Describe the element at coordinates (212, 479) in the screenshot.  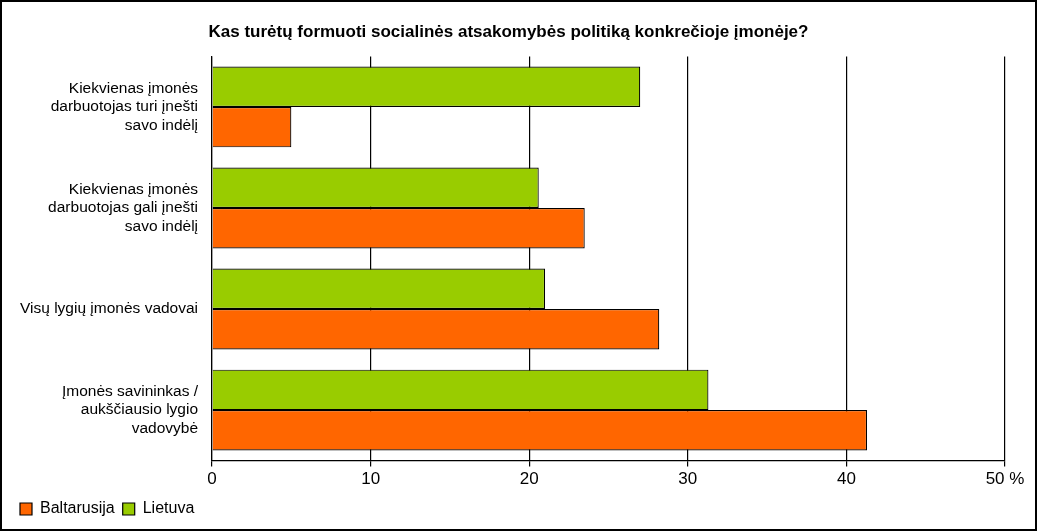
I see `x-tick-label: 0` at that location.